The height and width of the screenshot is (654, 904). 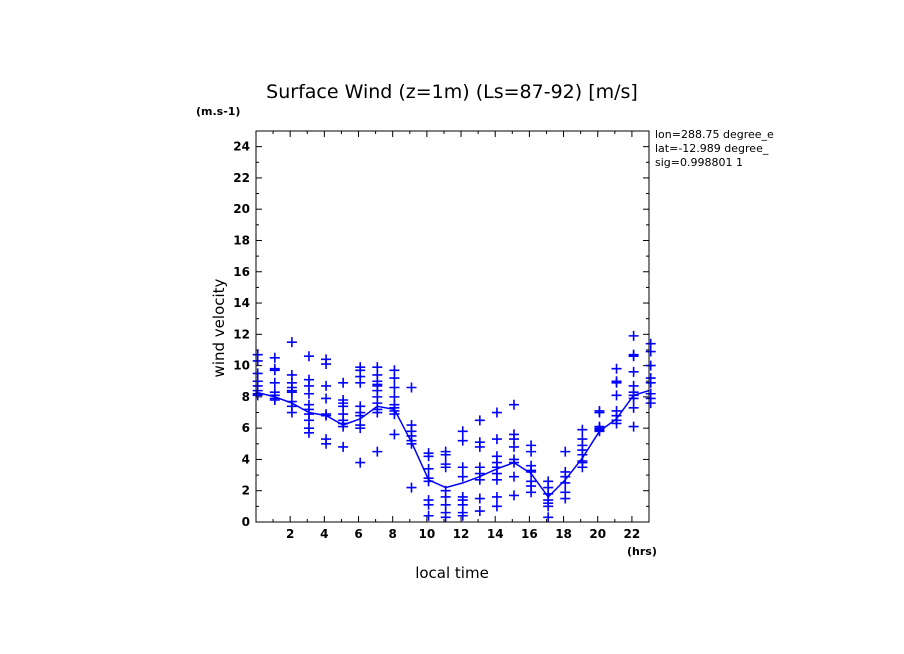 I want to click on y-tick-label: 22, so click(x=241, y=178).